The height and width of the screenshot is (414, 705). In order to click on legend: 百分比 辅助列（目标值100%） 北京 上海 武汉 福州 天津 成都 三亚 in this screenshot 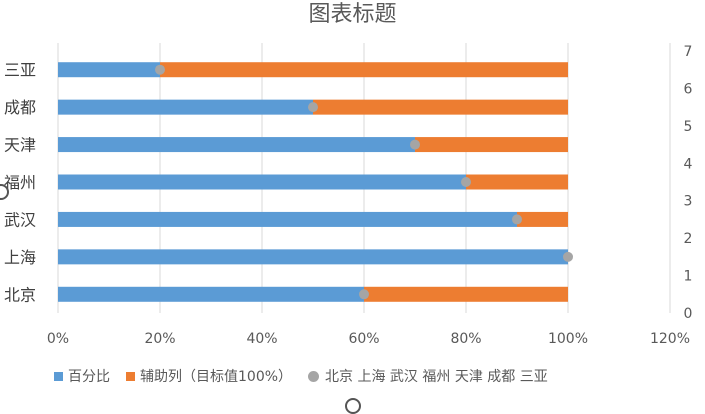, I will do `click(309, 376)`.